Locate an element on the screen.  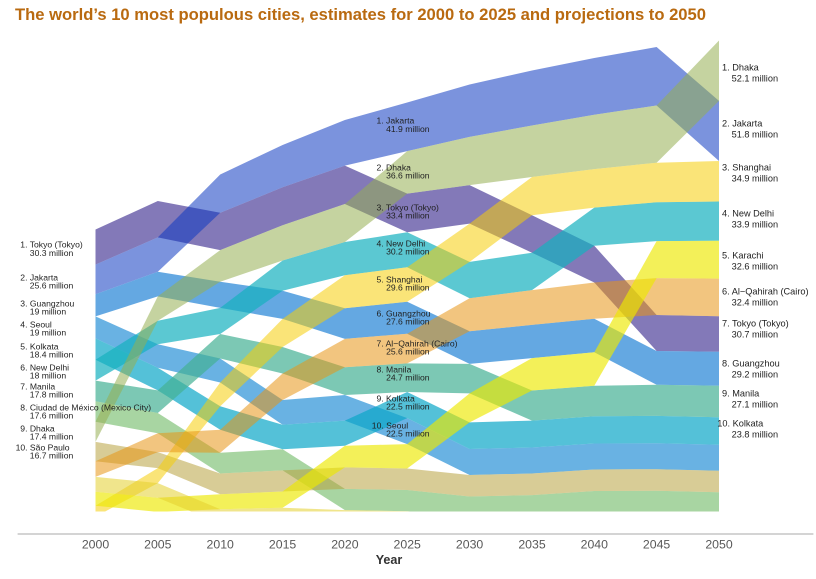
svg-text: 2015 is located at coordinates (283, 545).